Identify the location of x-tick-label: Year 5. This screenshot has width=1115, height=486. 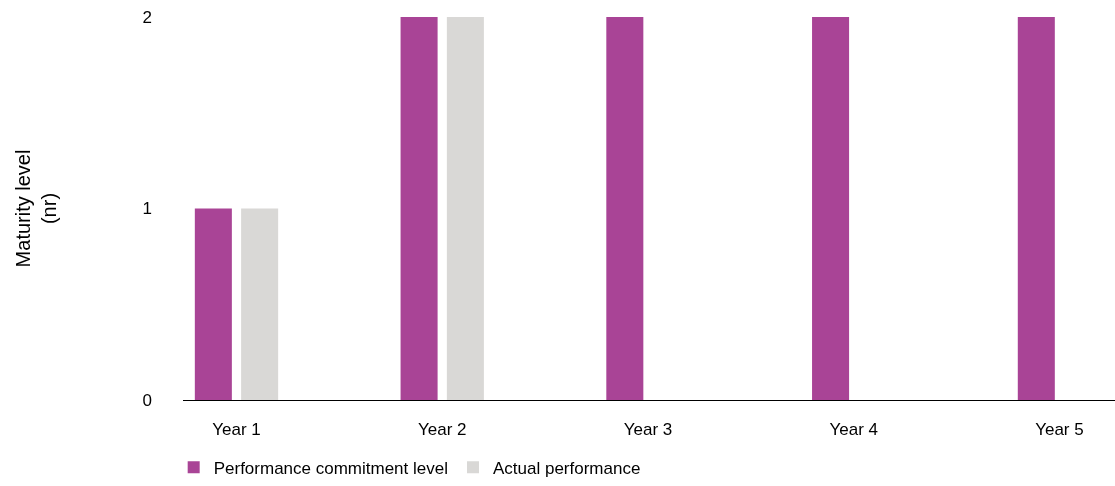
(1059, 430).